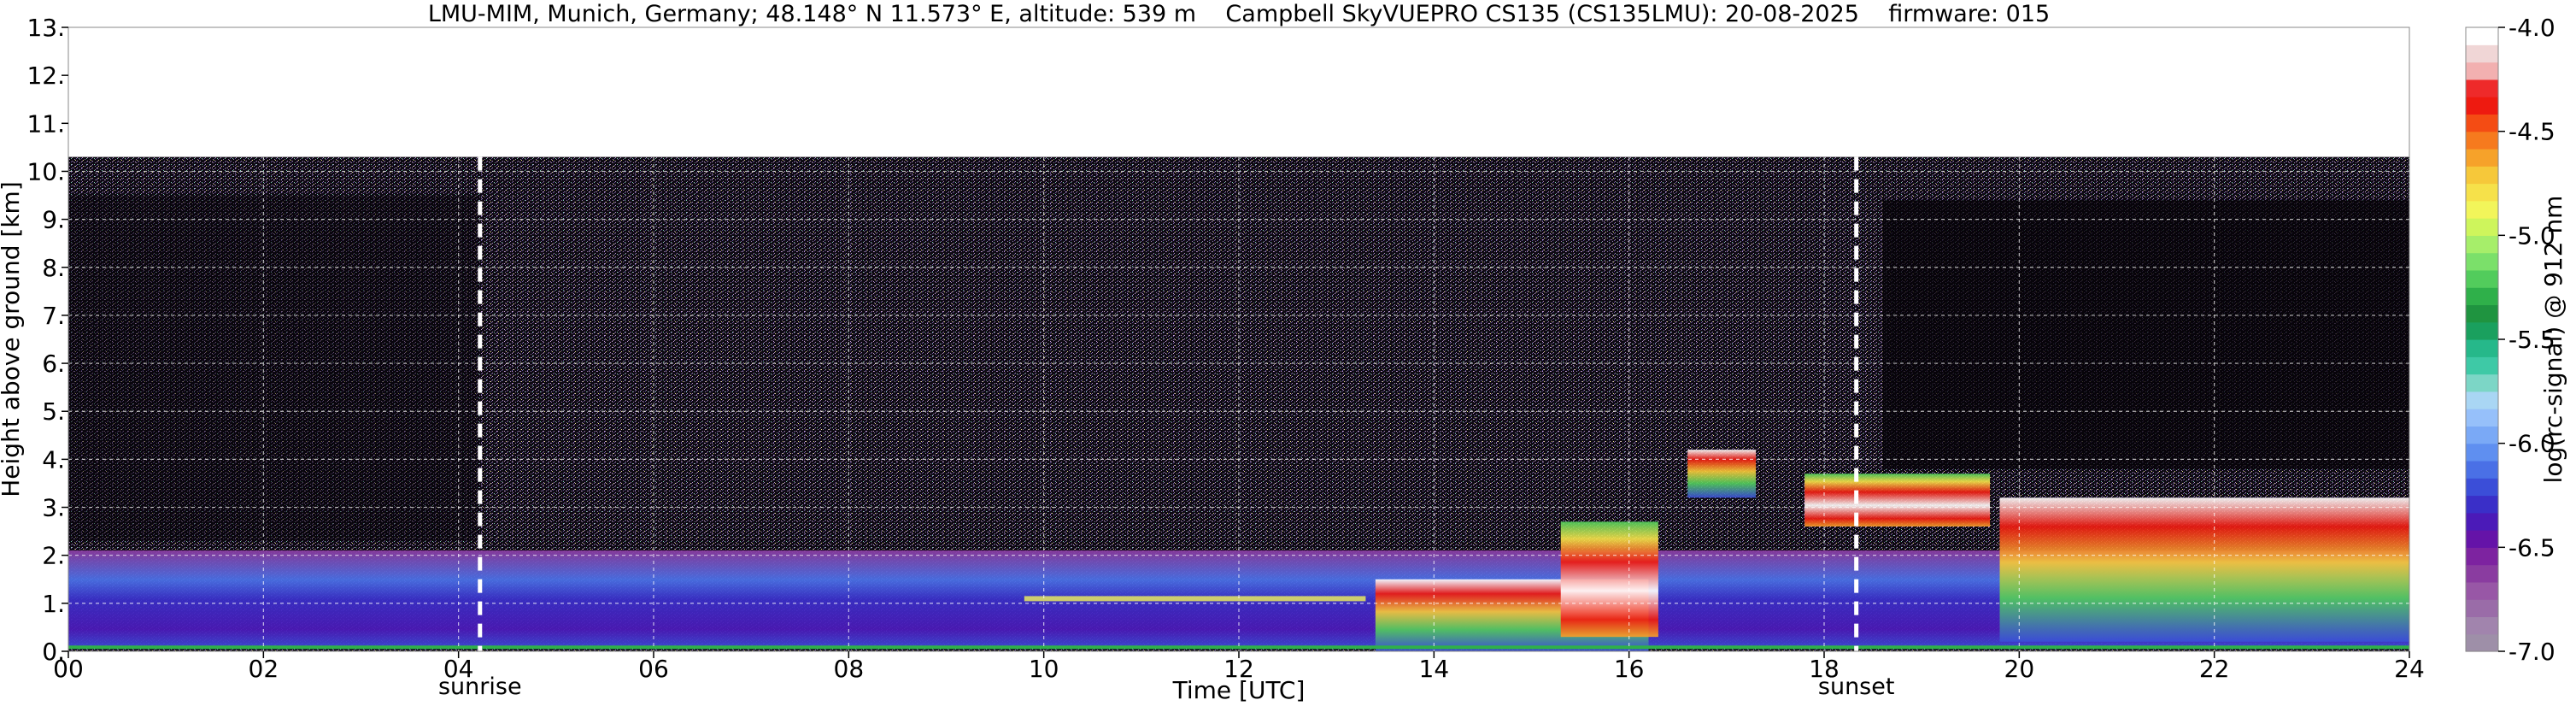 The height and width of the screenshot is (706, 2576). I want to click on colorbar-tick-label: -5.5, so click(2532, 340).